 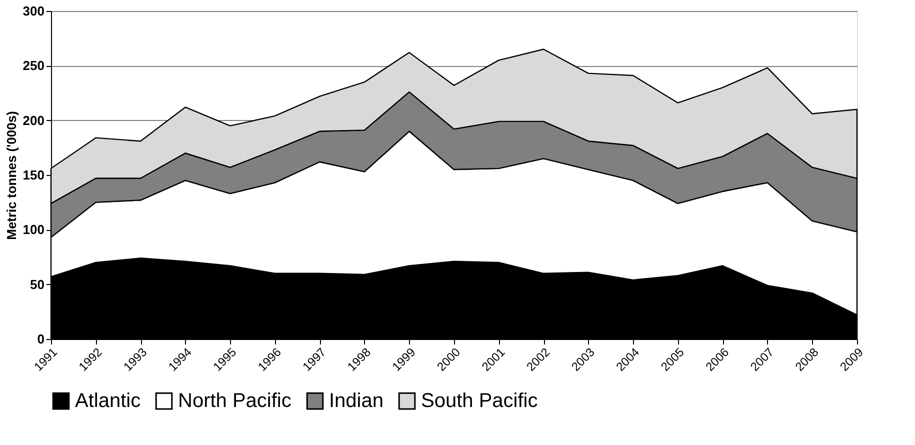 I want to click on legend-label: Indian, so click(x=356, y=401).